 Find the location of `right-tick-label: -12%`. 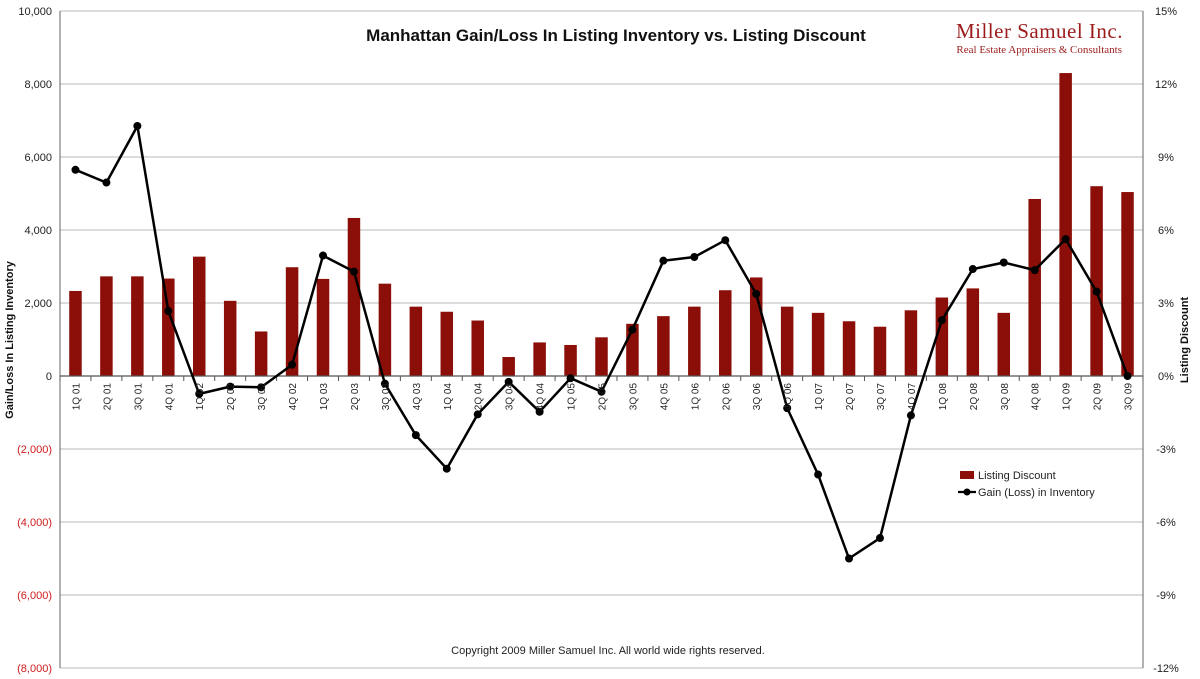

right-tick-label: -12% is located at coordinates (1166, 669).